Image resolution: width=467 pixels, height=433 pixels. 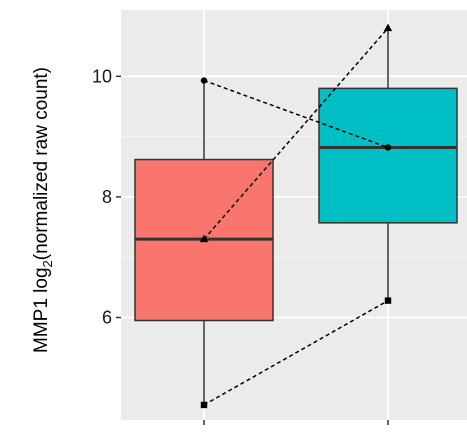 I want to click on paired-line-circle, so click(x=296, y=114).